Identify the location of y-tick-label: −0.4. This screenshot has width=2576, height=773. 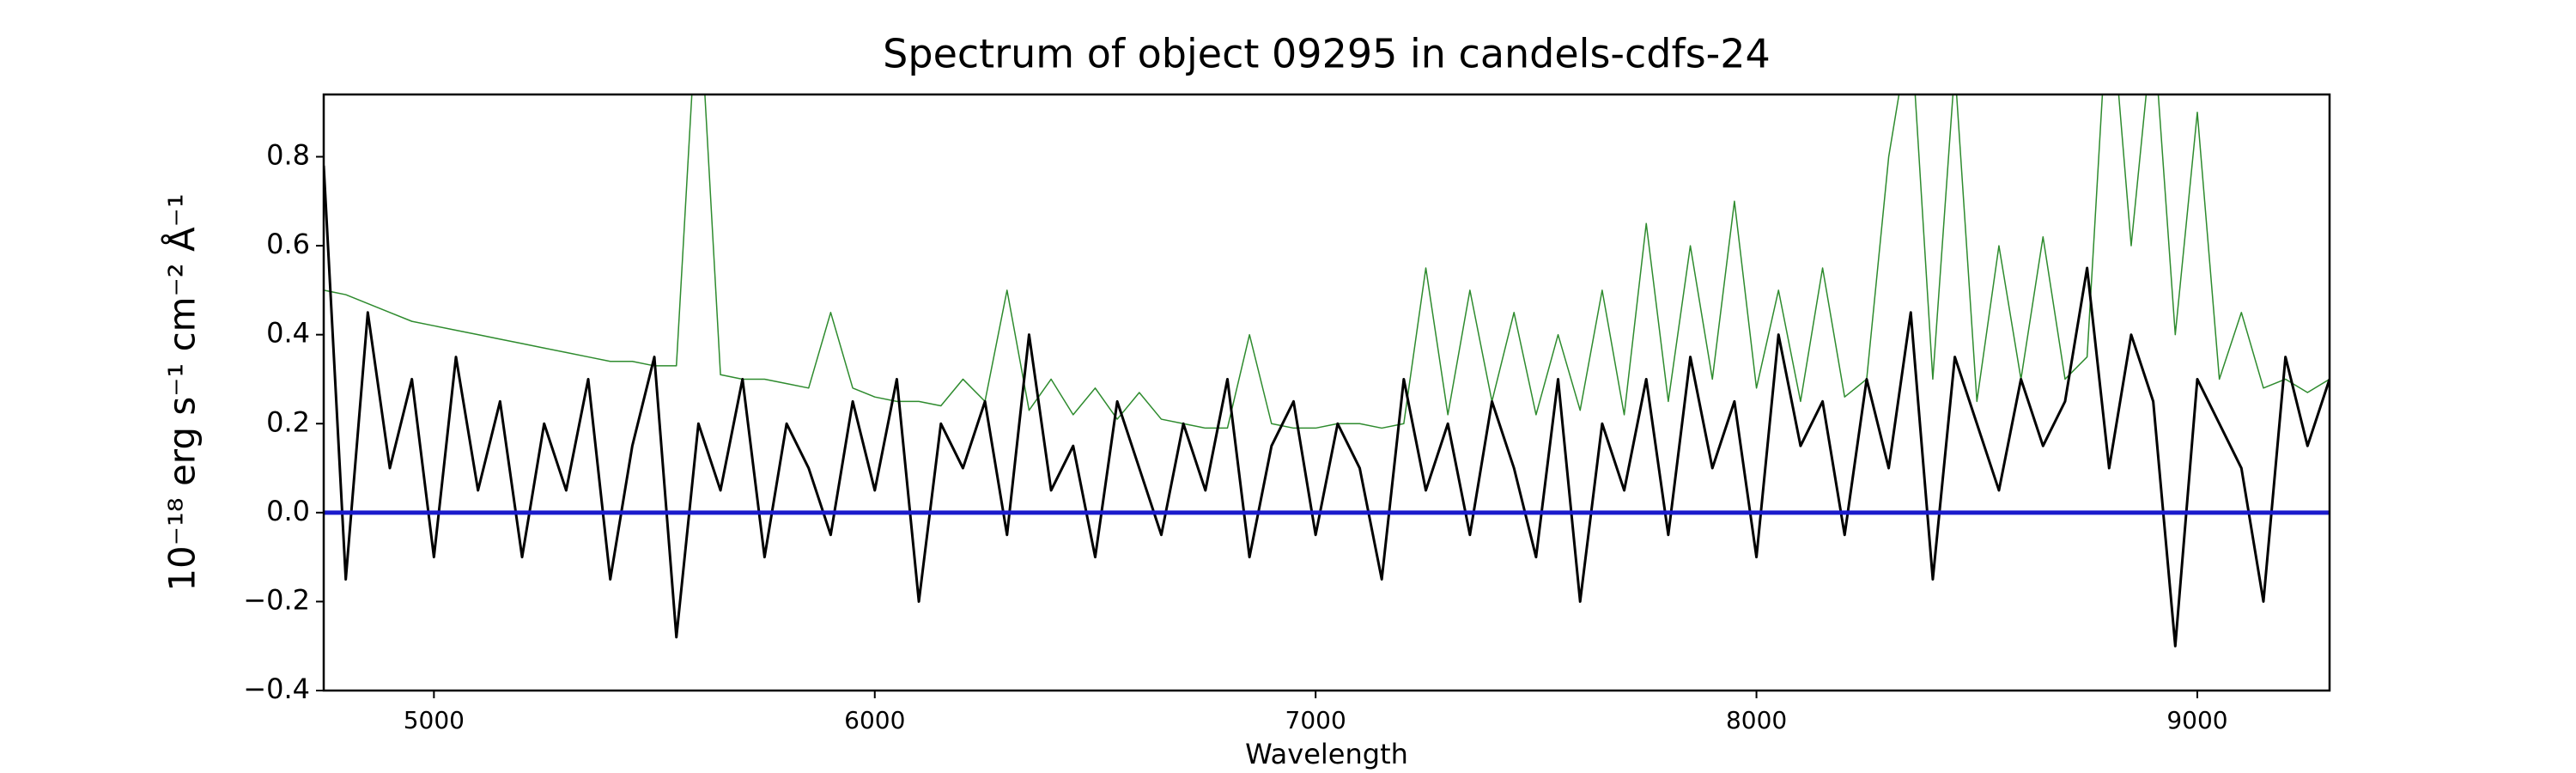
(276, 689).